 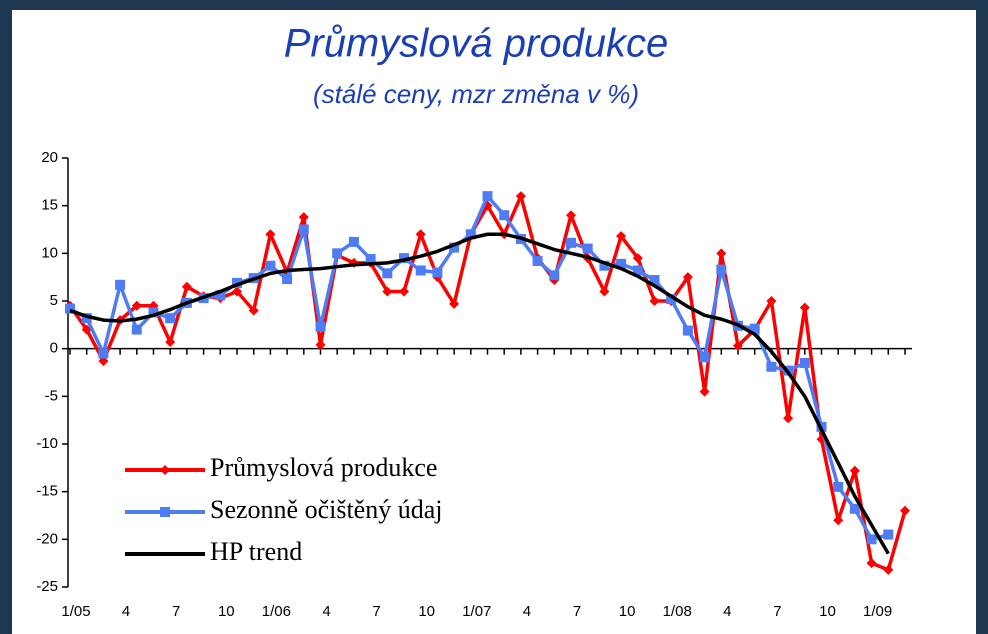 I want to click on x-tick-label: 1/06, so click(x=276, y=611).